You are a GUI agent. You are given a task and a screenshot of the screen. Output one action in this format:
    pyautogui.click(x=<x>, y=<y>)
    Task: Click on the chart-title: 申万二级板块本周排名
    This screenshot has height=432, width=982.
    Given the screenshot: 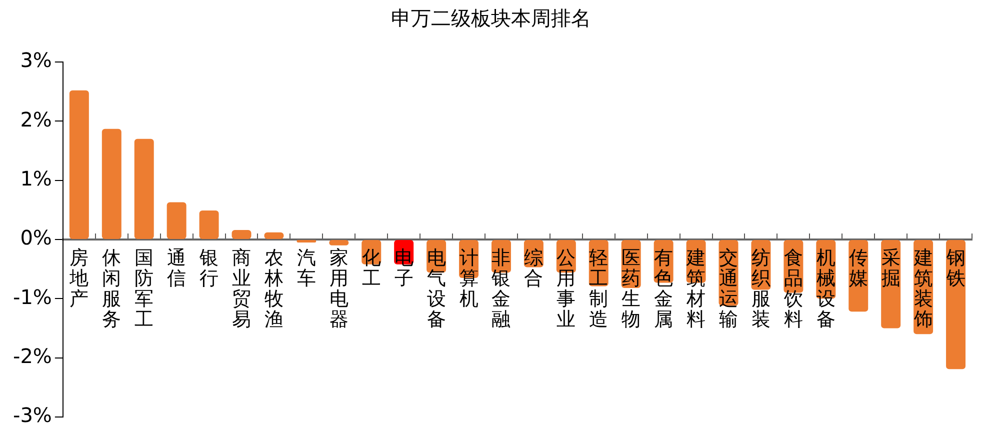 What is the action you would take?
    pyautogui.click(x=491, y=18)
    